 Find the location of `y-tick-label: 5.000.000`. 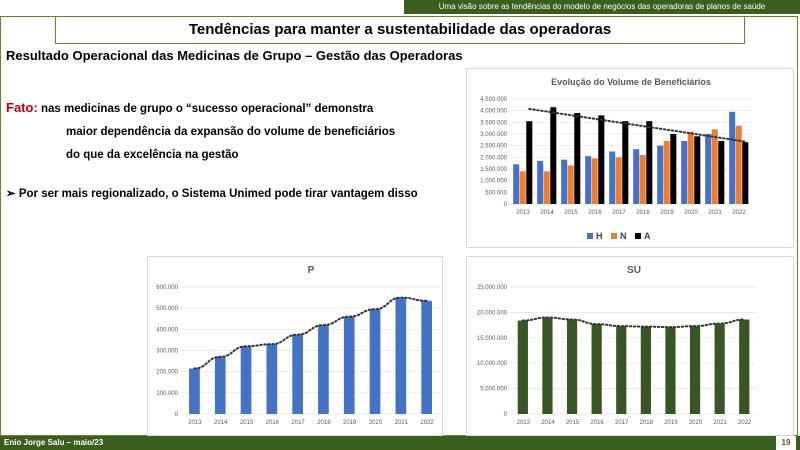

y-tick-label: 5.000.000 is located at coordinates (493, 390).